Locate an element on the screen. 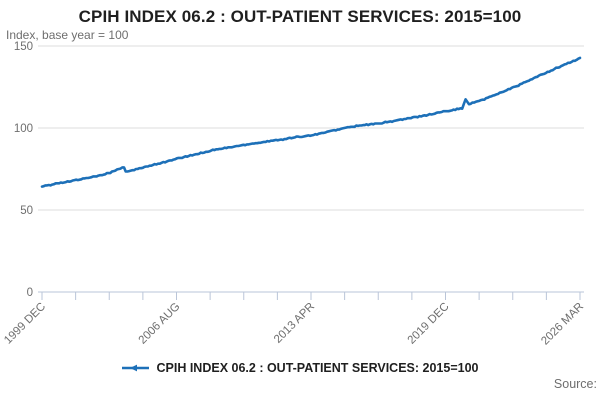 This screenshot has height=400, width=600. y-tick-label: 100 is located at coordinates (23, 129).